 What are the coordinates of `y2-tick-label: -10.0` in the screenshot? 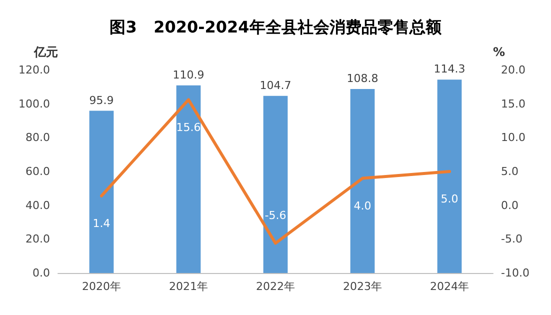 It's located at (515, 273).